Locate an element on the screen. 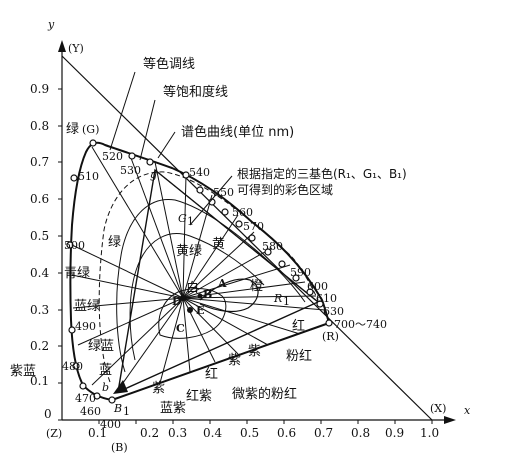 This screenshot has height=467, width=506. gamut-edge-dashed is located at coordinates (236, 236).